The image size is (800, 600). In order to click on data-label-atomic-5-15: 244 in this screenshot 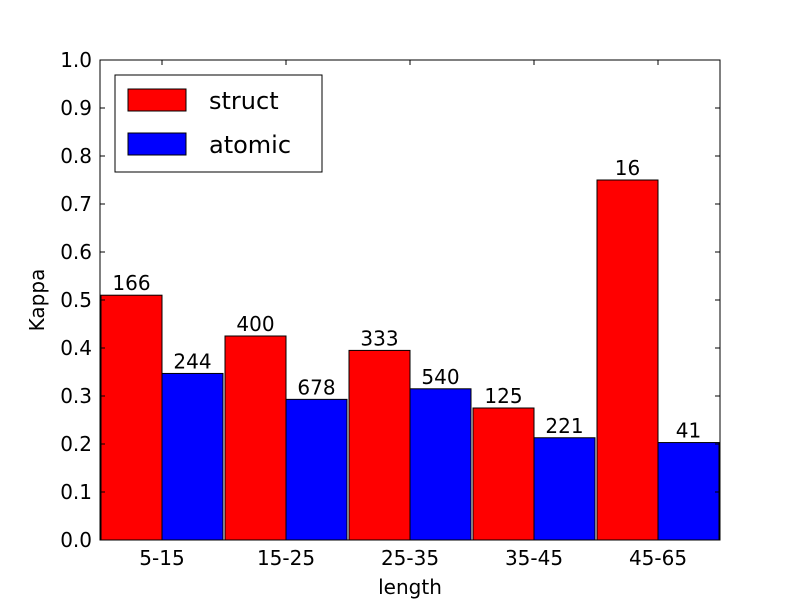, I will do `click(192, 361)`.